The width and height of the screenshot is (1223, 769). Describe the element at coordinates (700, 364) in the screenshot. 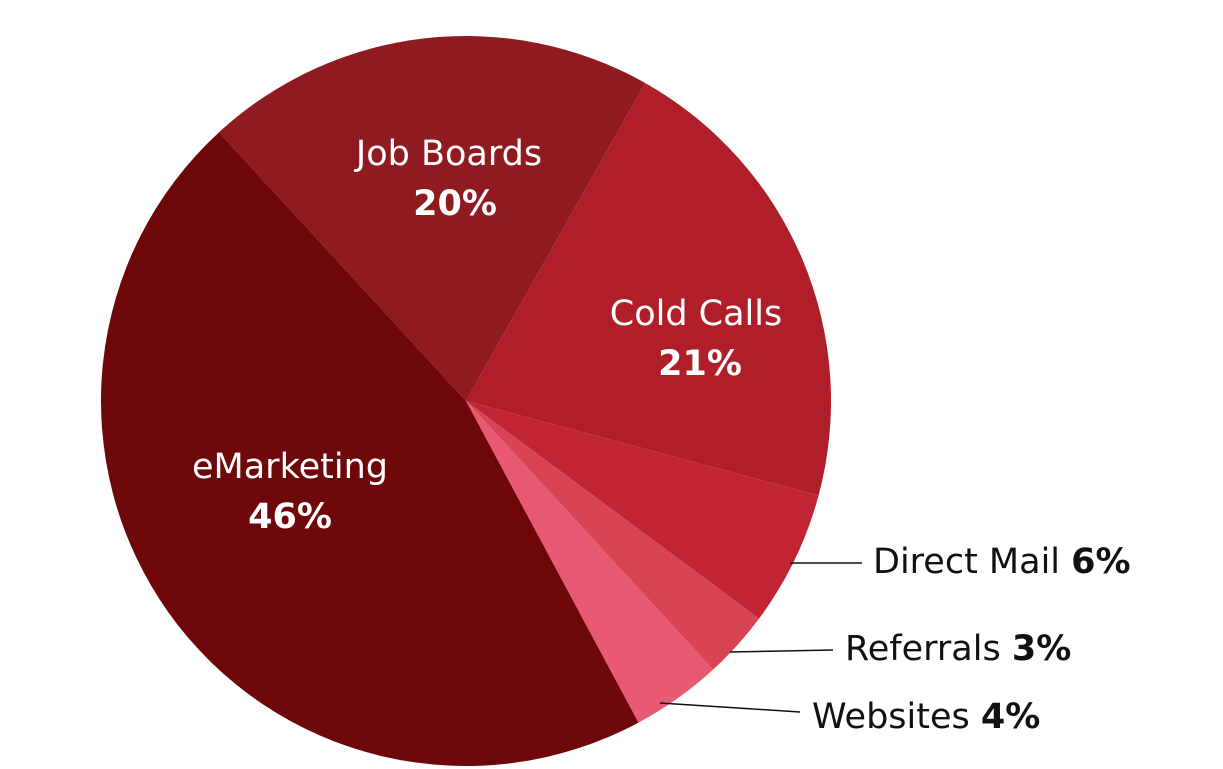

I see `slice-value: 21%` at that location.